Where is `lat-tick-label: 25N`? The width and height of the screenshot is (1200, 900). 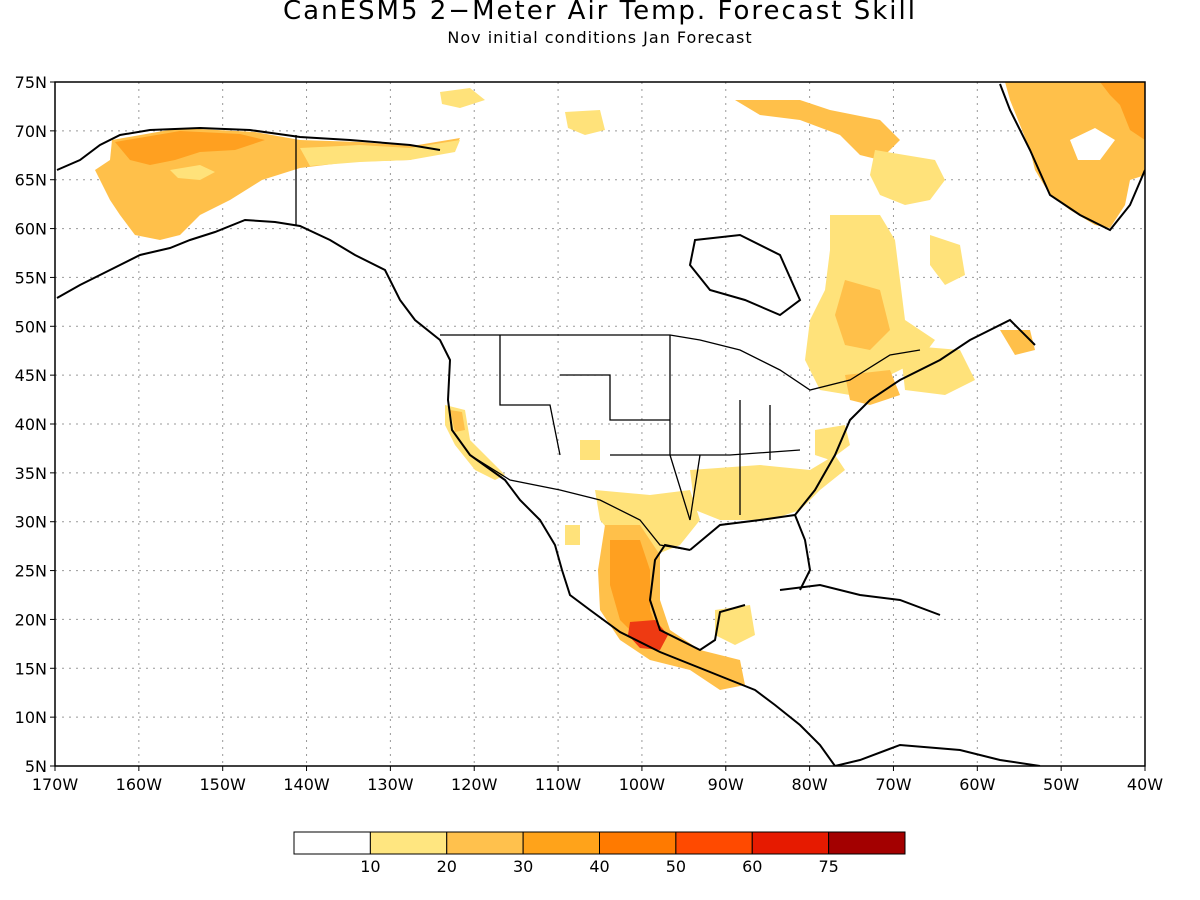
lat-tick-label: 25N is located at coordinates (31, 571).